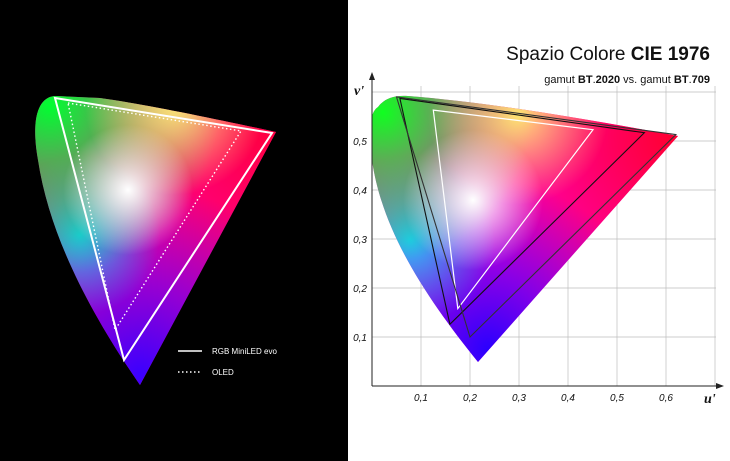 Image resolution: width=730 pixels, height=461 pixels. Describe the element at coordinates (608, 80) in the screenshot. I see `subtitle-part: 2020` at that location.